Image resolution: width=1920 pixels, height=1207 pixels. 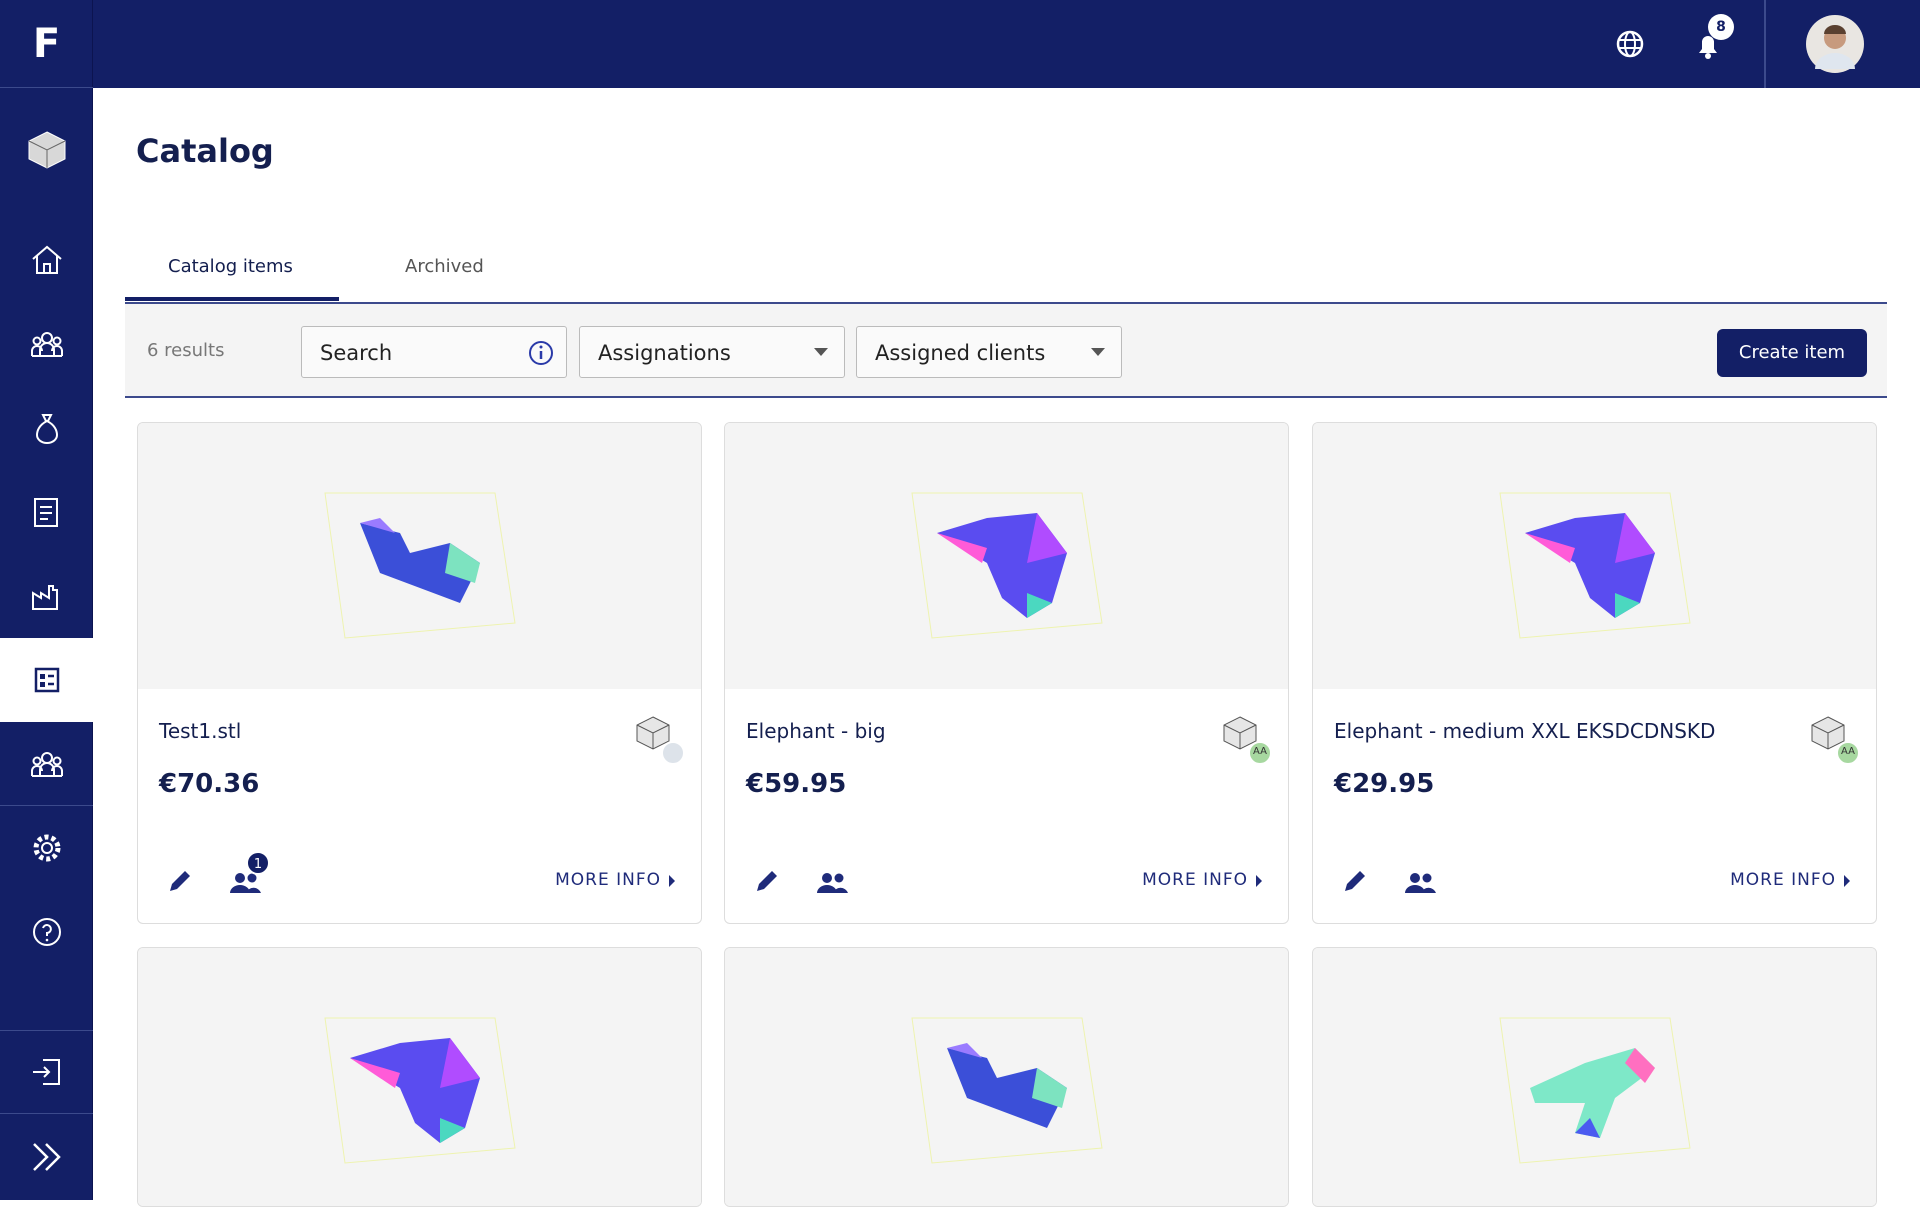 I want to click on logo: F, so click(x=46, y=44).